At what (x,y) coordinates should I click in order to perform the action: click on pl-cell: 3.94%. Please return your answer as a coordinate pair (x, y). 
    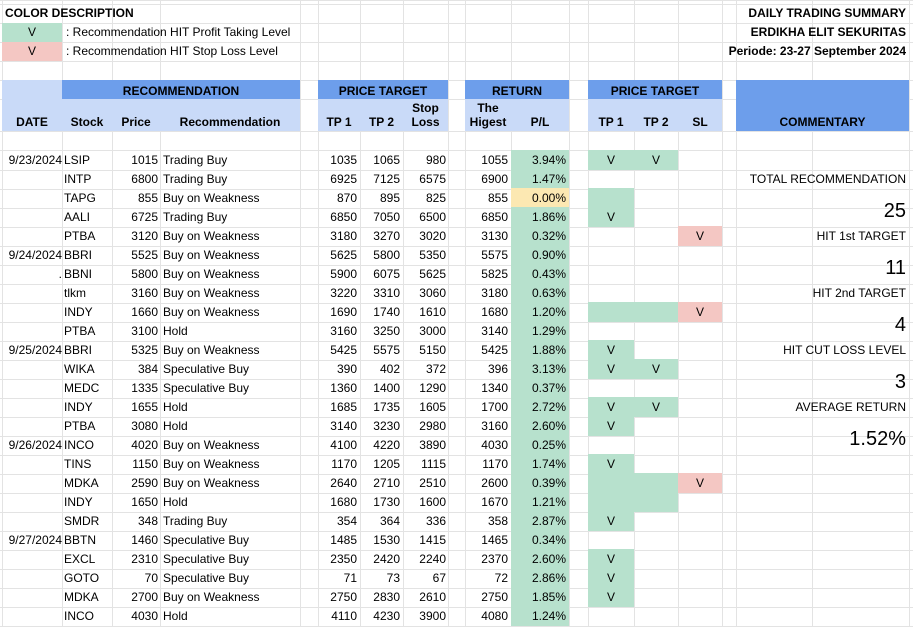
    Looking at the image, I should click on (540, 160).